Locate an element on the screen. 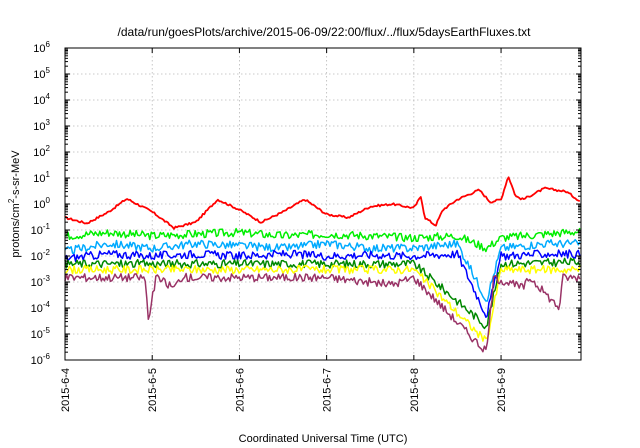 This screenshot has height=448, width=640. y-tick-exp: 6 is located at coordinates (48, 44).